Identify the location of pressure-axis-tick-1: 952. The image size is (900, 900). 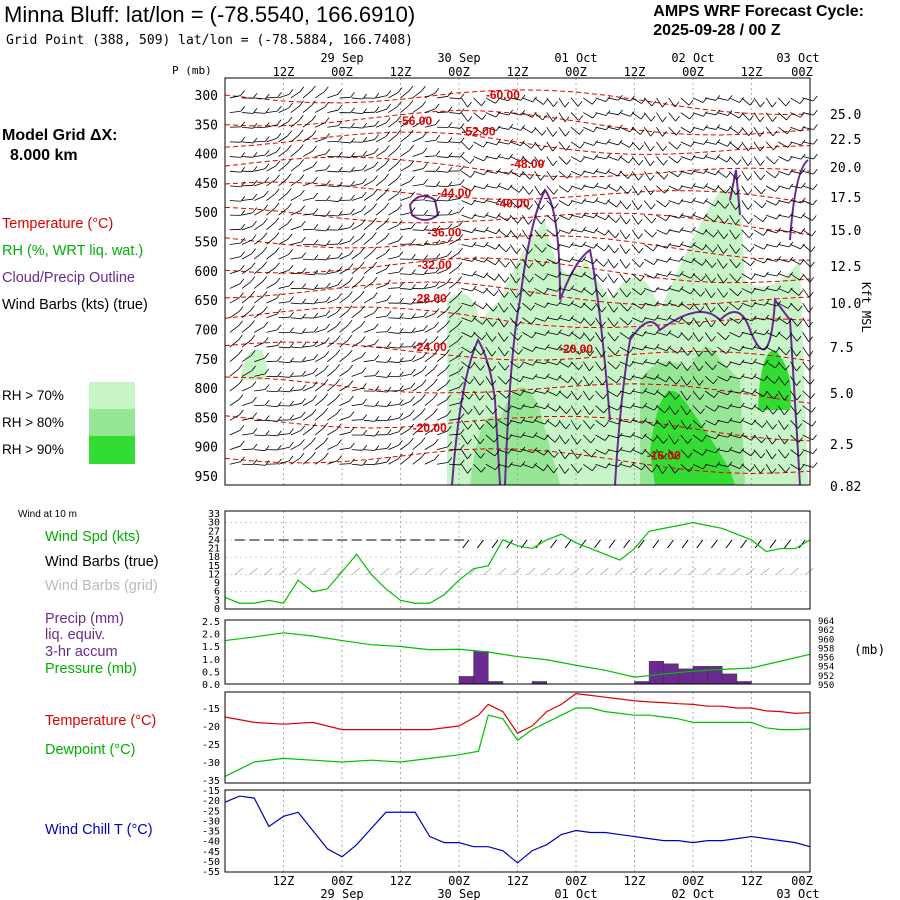
(826, 677).